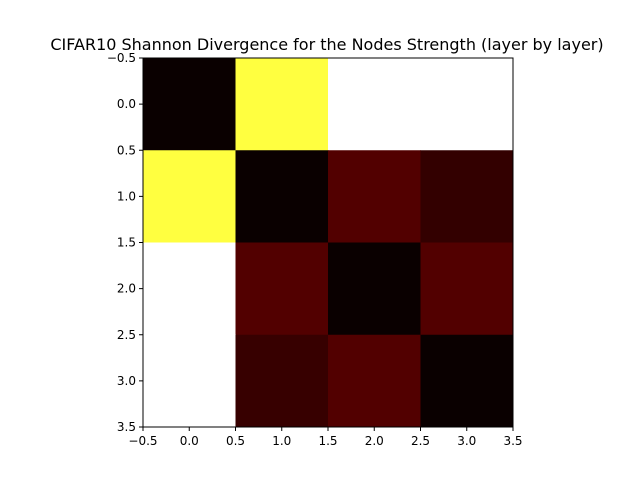 The width and height of the screenshot is (640, 480). Describe the element at coordinates (420, 441) in the screenshot. I see `x-tick-label: 2.5` at that location.